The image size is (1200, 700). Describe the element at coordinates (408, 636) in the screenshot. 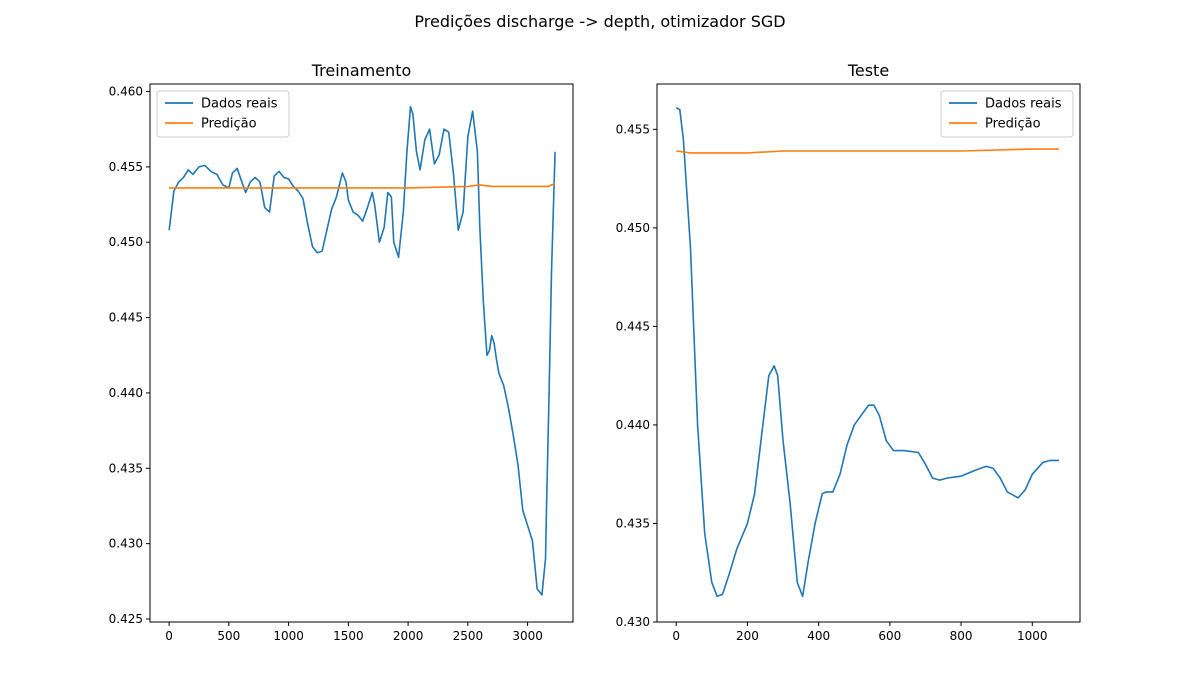

I see `x-tick-label: 2000` at that location.